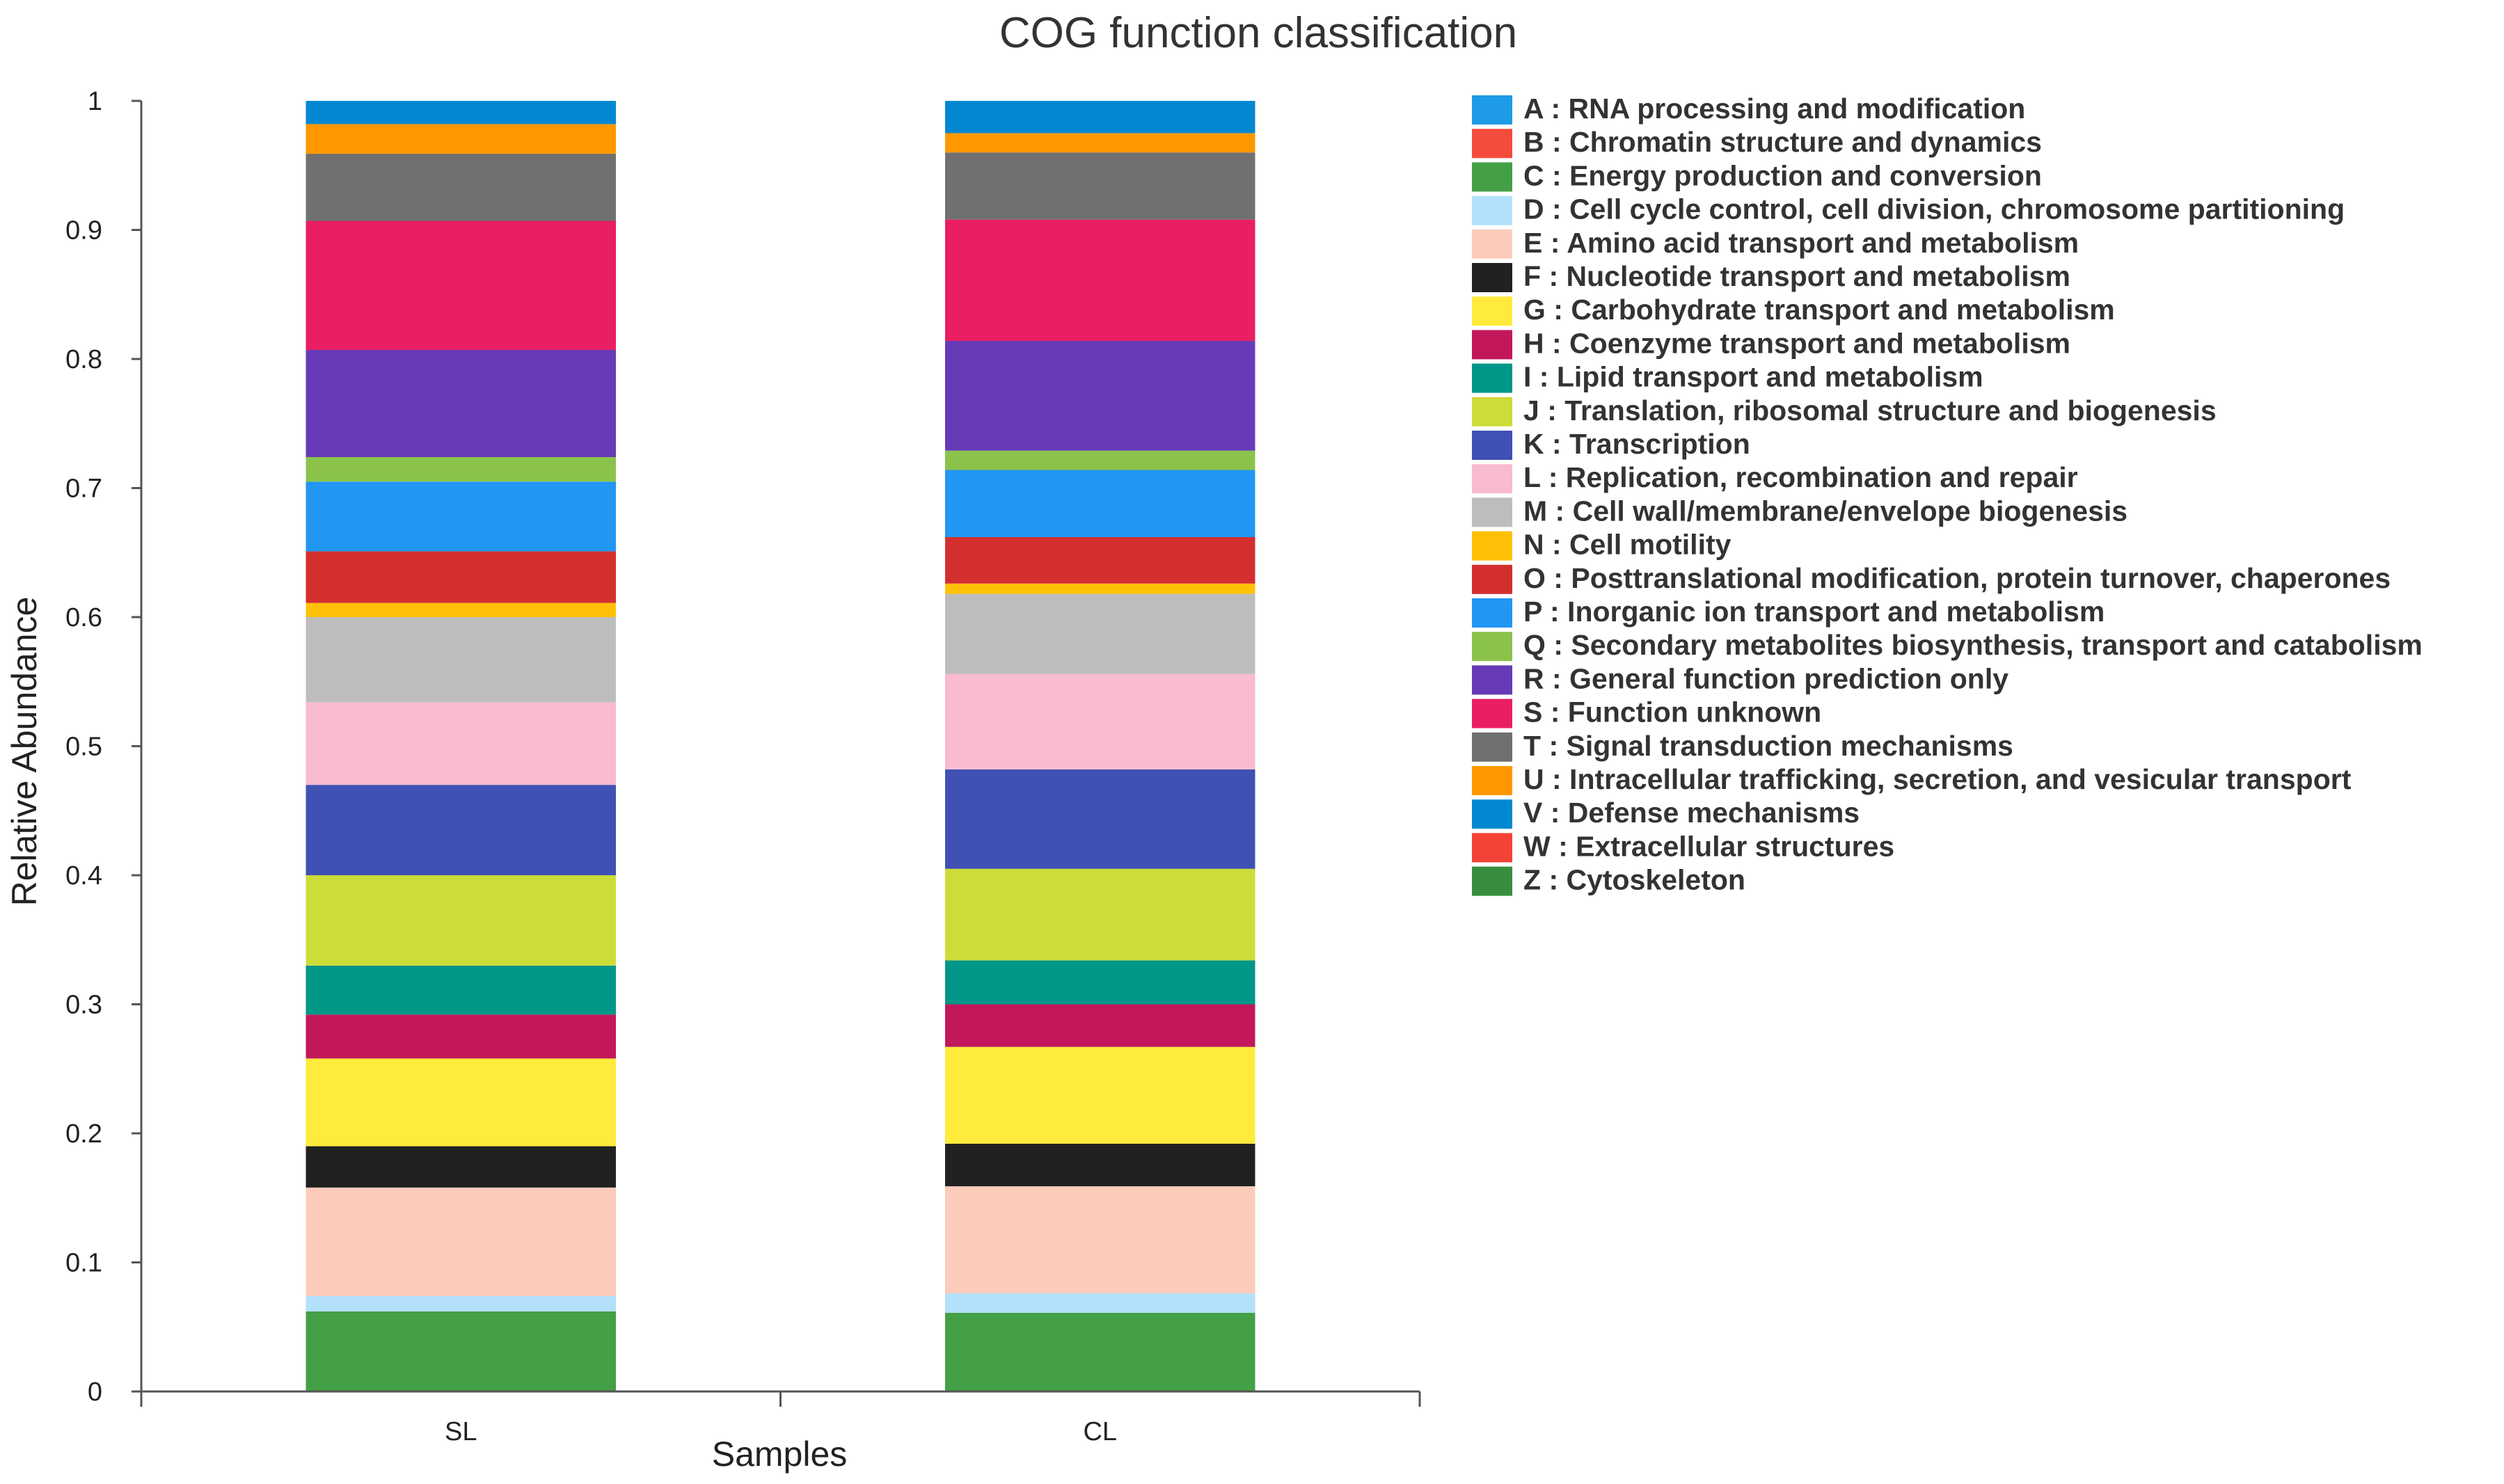  Describe the element at coordinates (1100, 1165) in the screenshot. I see `bar-segment-f-cl` at that location.